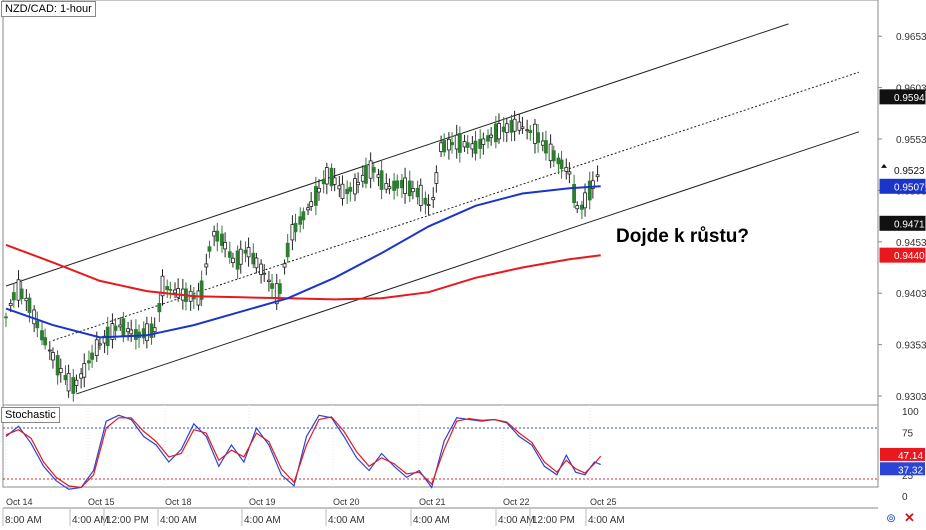 The image size is (926, 530). I want to click on date-label: Oct 14, so click(19, 502).